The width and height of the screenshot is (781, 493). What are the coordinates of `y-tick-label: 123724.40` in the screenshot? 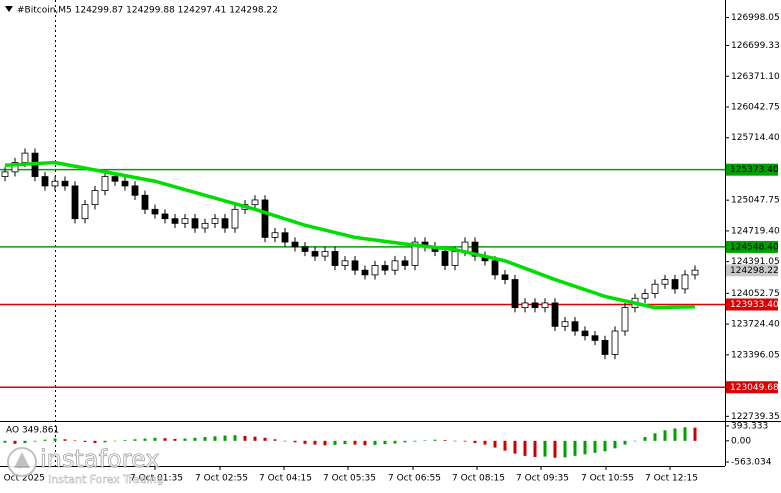 It's located at (755, 325).